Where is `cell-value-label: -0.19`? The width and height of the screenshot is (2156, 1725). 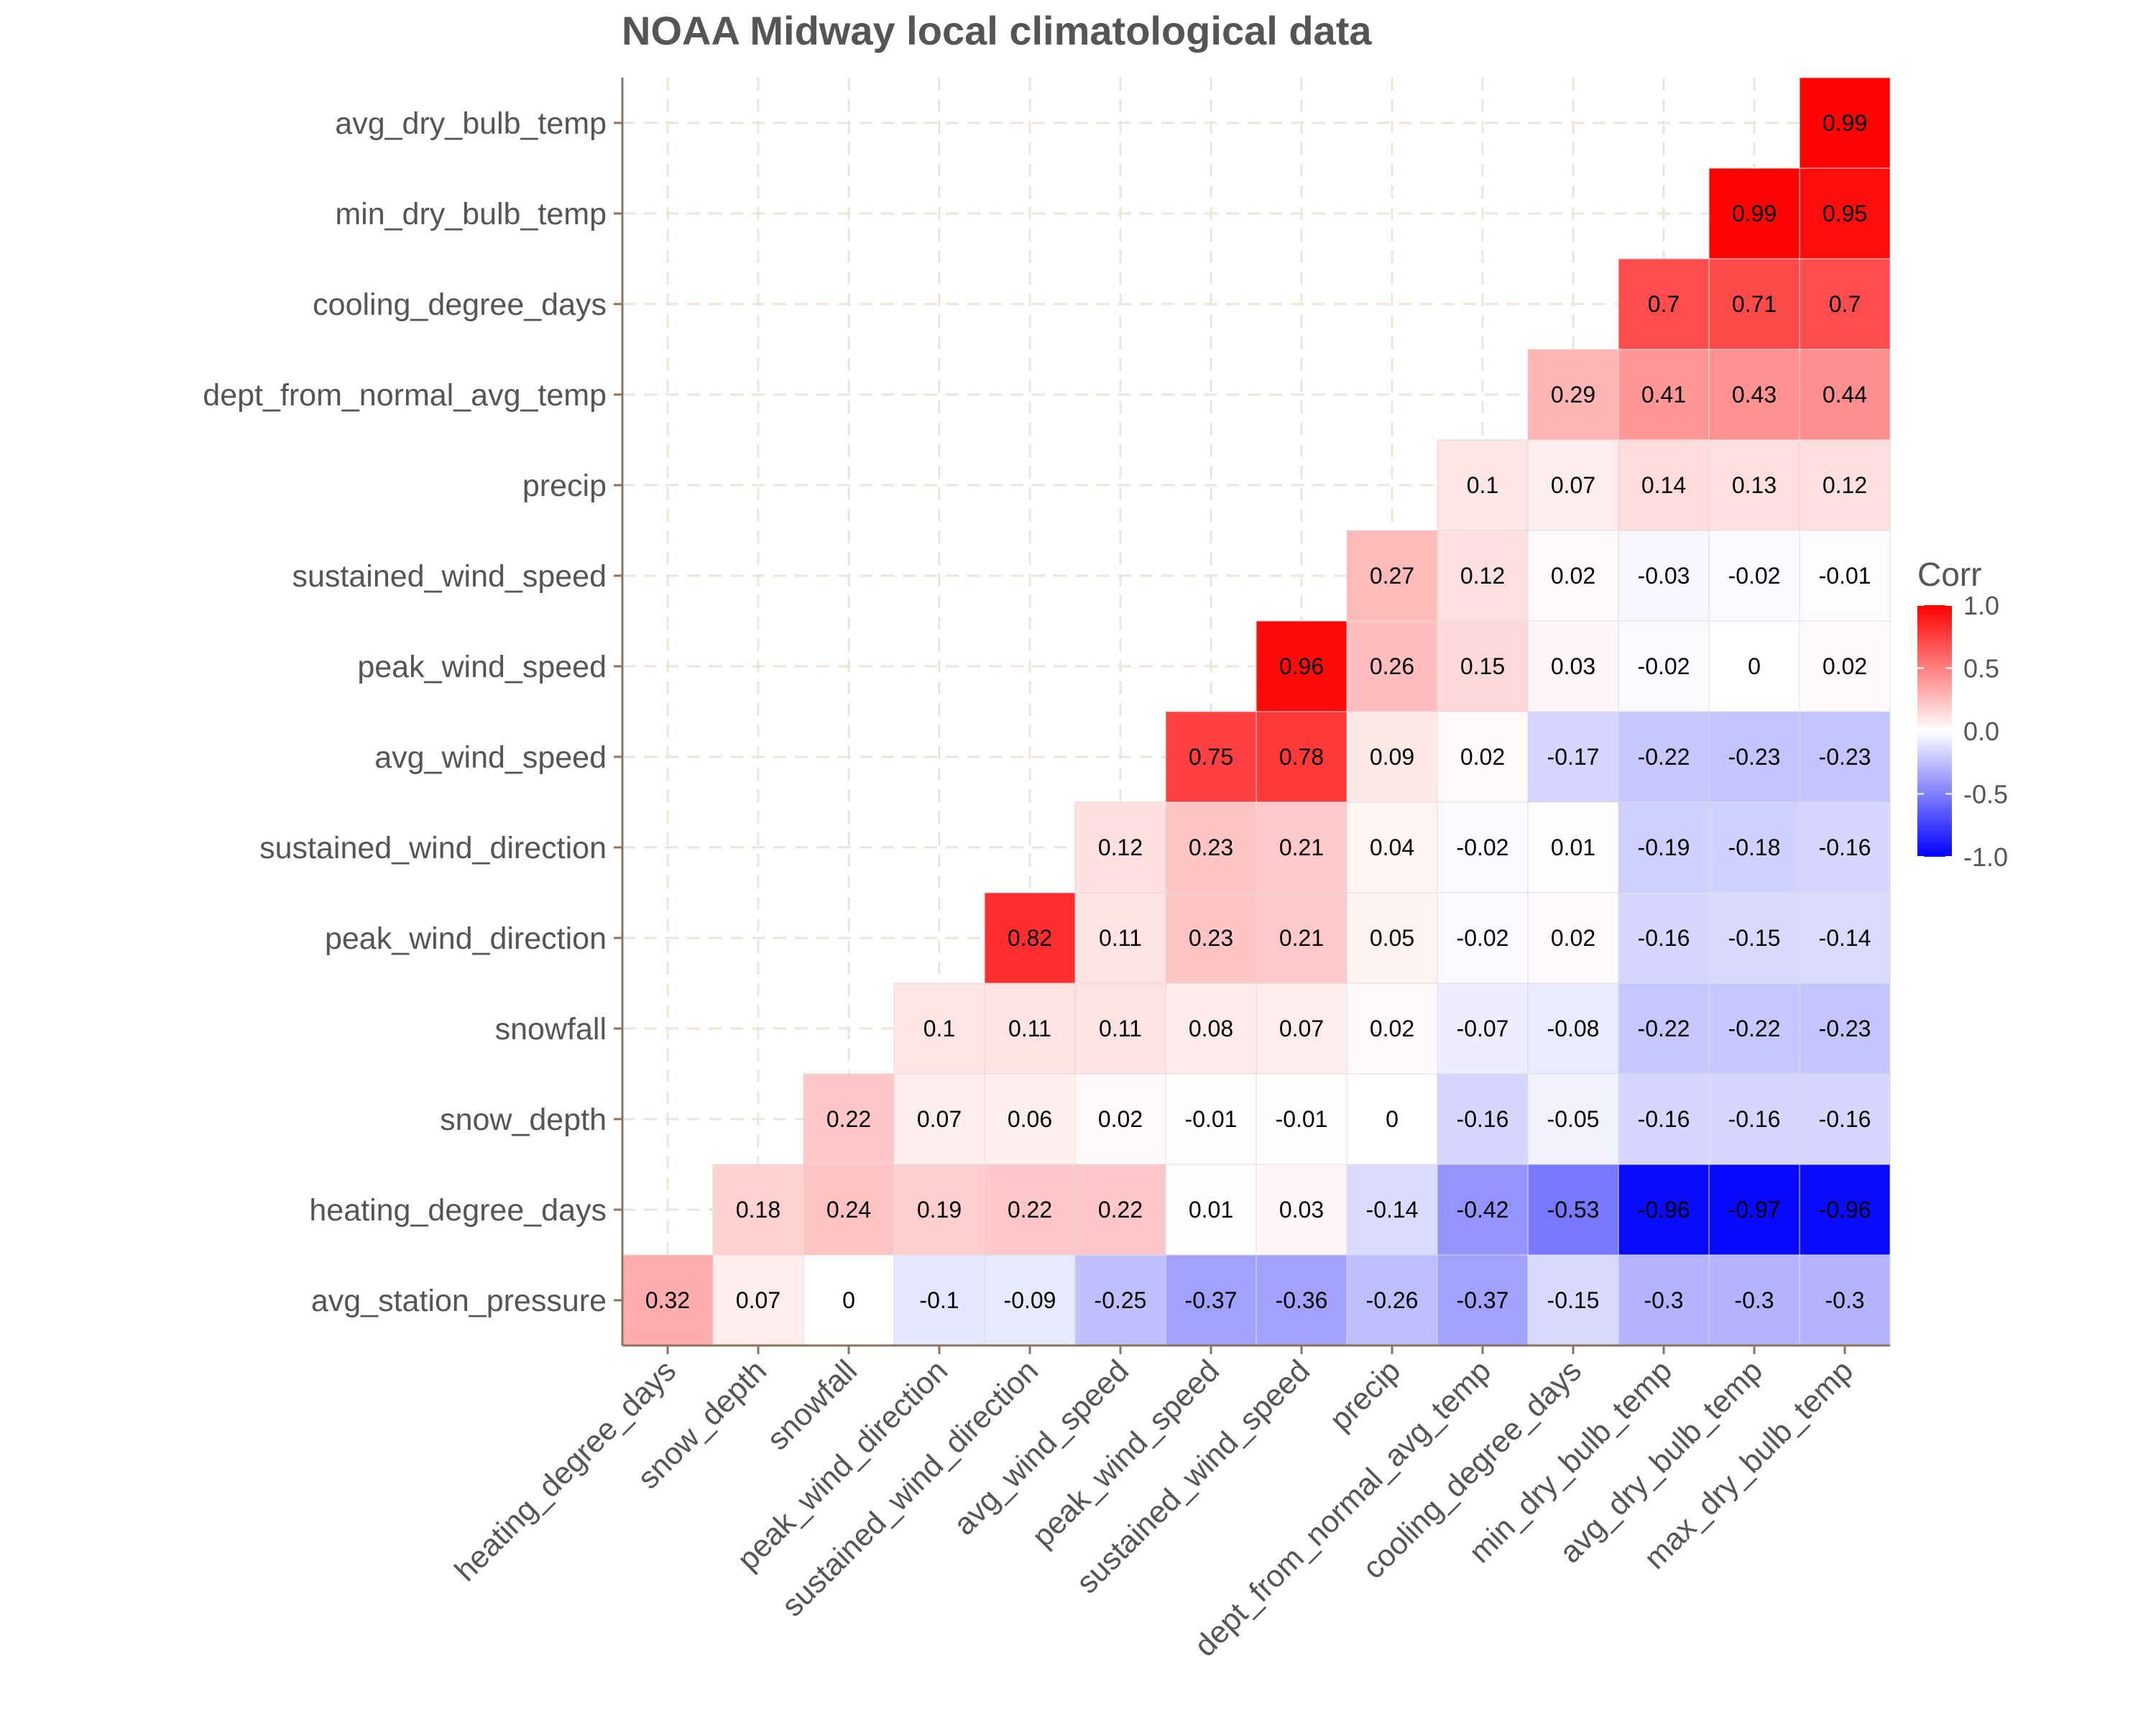
cell-value-label: -0.19 is located at coordinates (1664, 847).